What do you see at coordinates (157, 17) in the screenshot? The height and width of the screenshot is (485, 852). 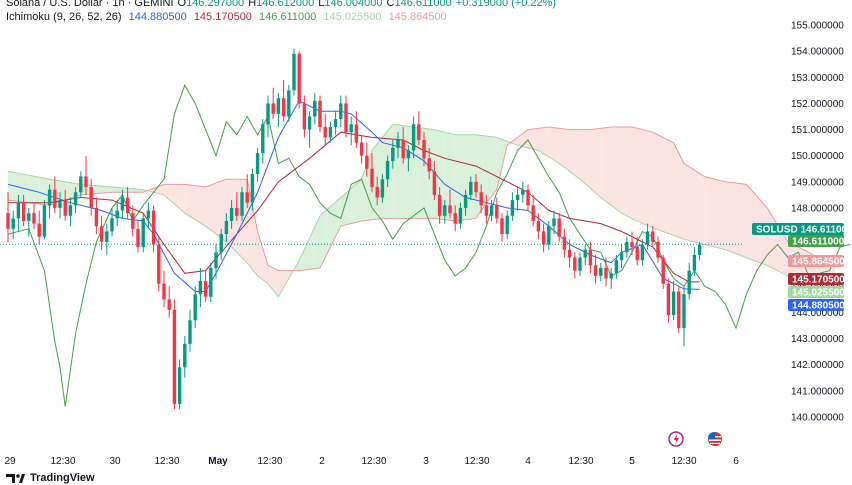 I see `indicator-conversion-value: 144.880500` at bounding box center [157, 17].